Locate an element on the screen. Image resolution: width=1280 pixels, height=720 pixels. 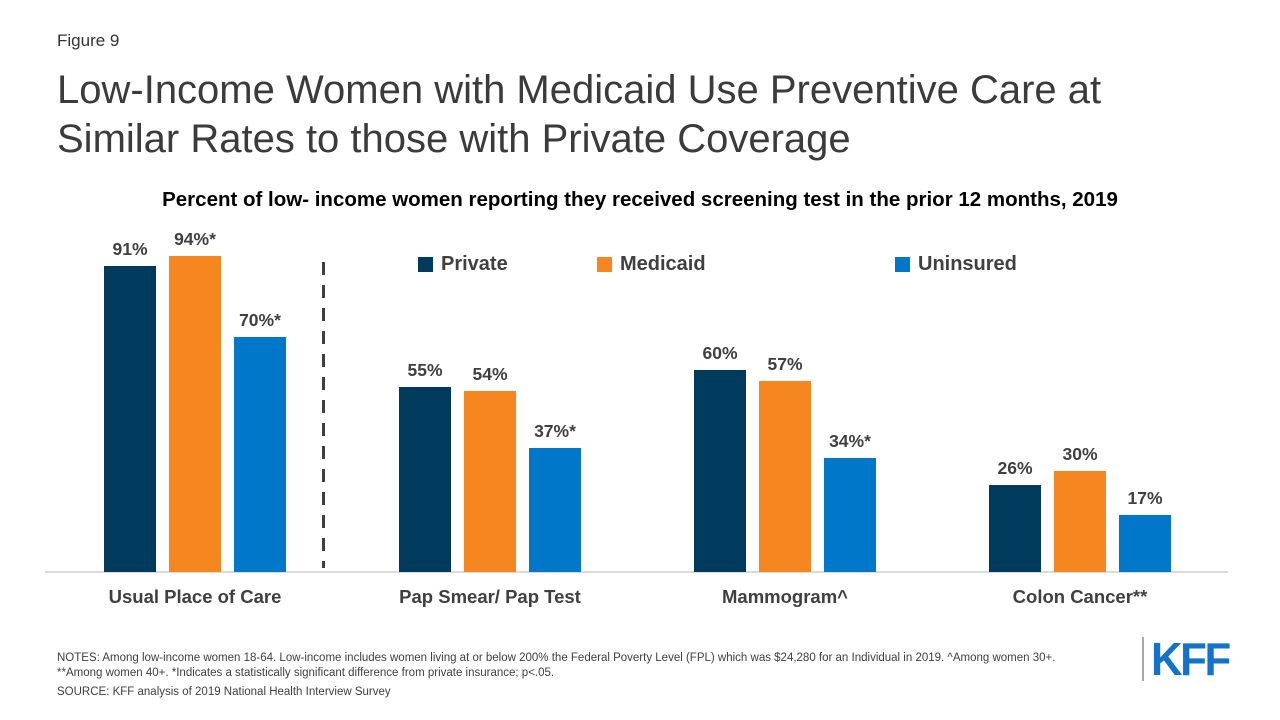
bar-column: 60% is located at coordinates (720, 457).